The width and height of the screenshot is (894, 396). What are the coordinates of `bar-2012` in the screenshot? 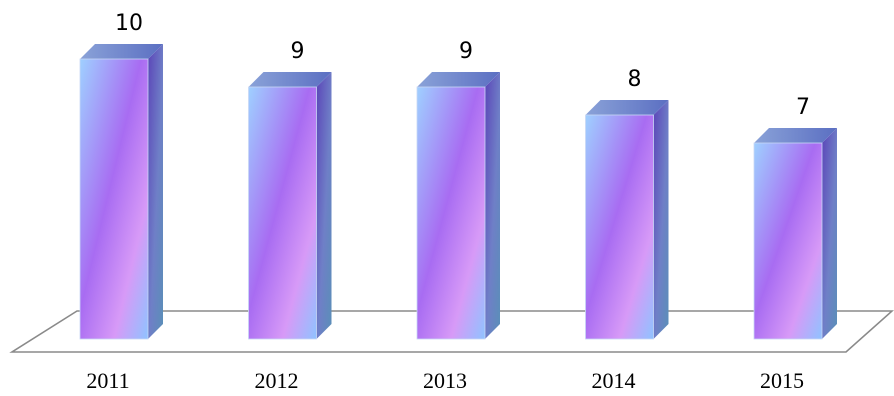 It's located at (290, 206).